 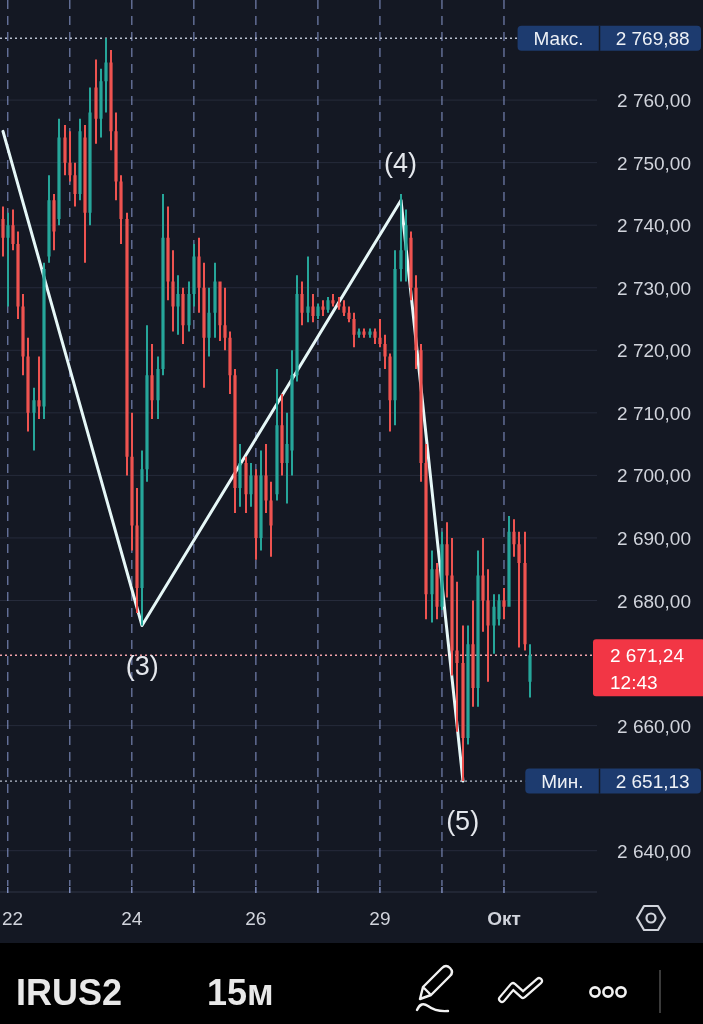 I want to click on x-tick-label: 22, so click(x=13, y=918).